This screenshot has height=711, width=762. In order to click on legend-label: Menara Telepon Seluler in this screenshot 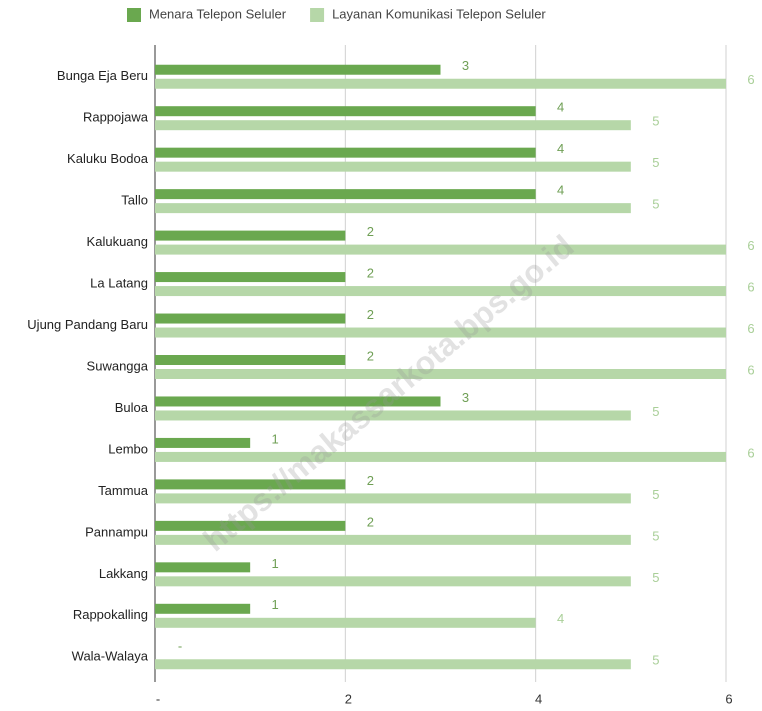, I will do `click(218, 13)`.